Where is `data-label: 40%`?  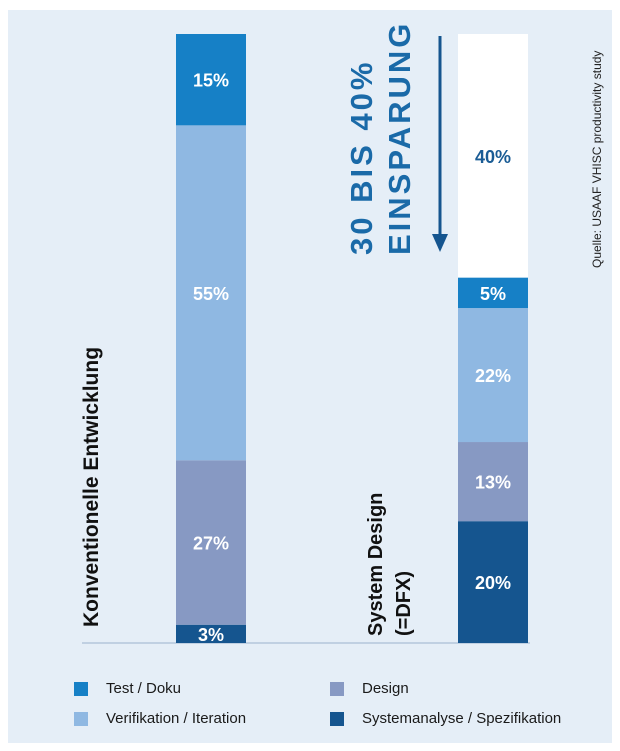 data-label: 40% is located at coordinates (493, 157).